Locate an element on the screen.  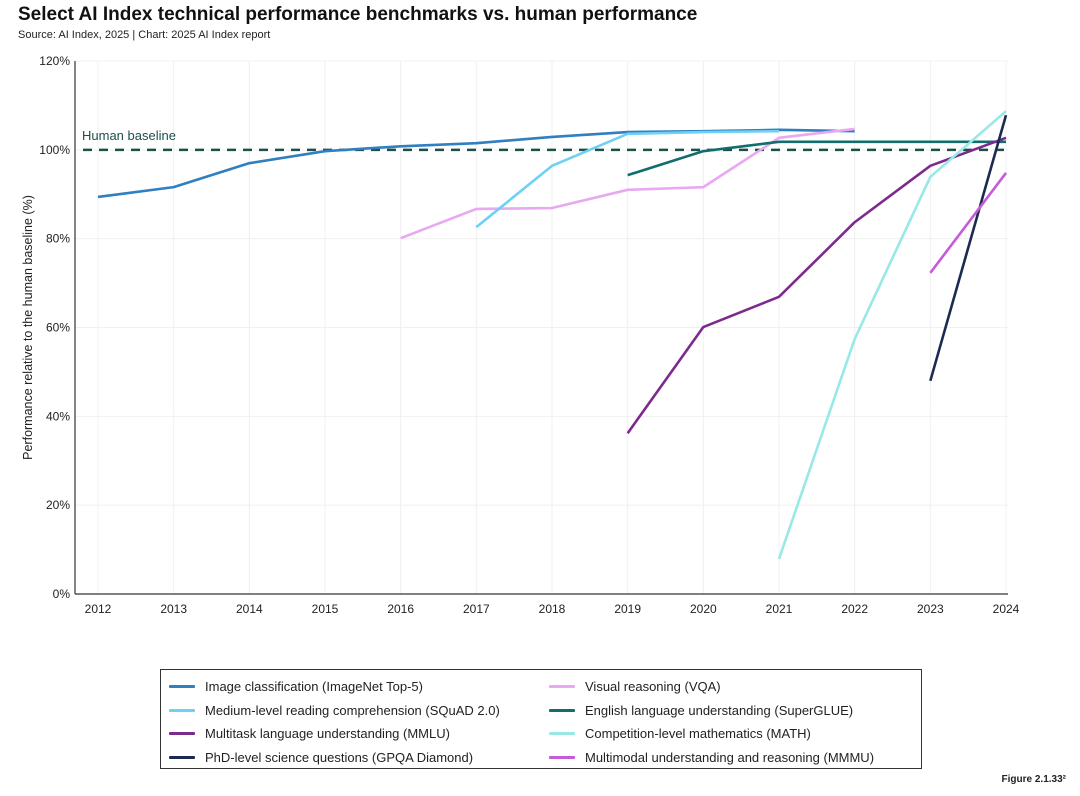
x-tick-label: 2018 is located at coordinates (552, 609).